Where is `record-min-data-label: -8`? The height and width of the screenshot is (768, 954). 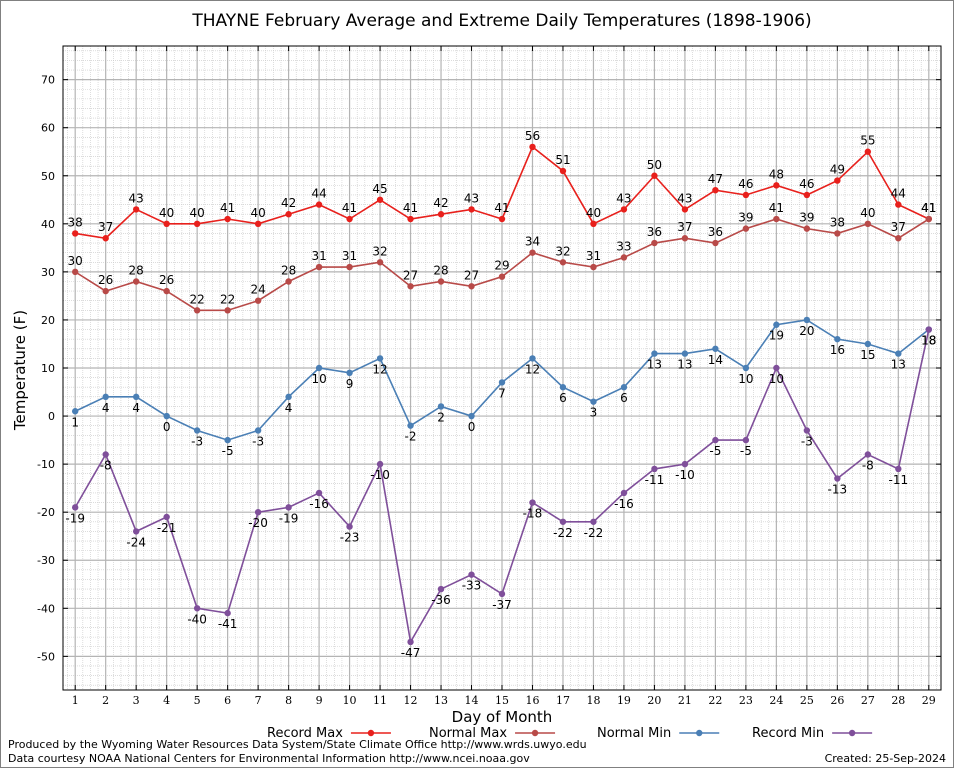 record-min-data-label: -8 is located at coordinates (868, 466).